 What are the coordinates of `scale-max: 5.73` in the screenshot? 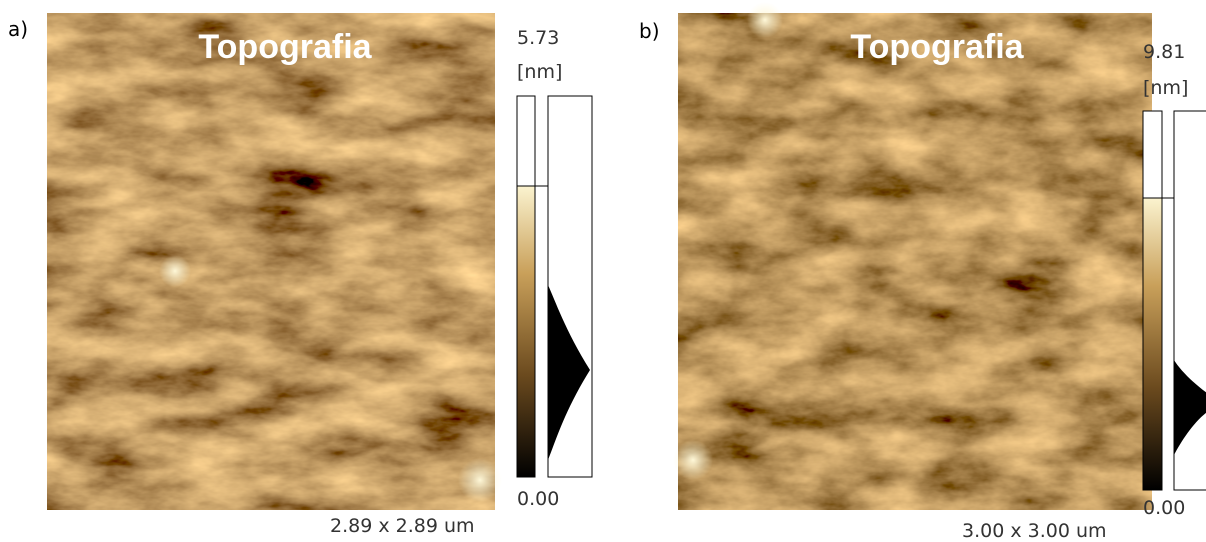 It's located at (538, 38).